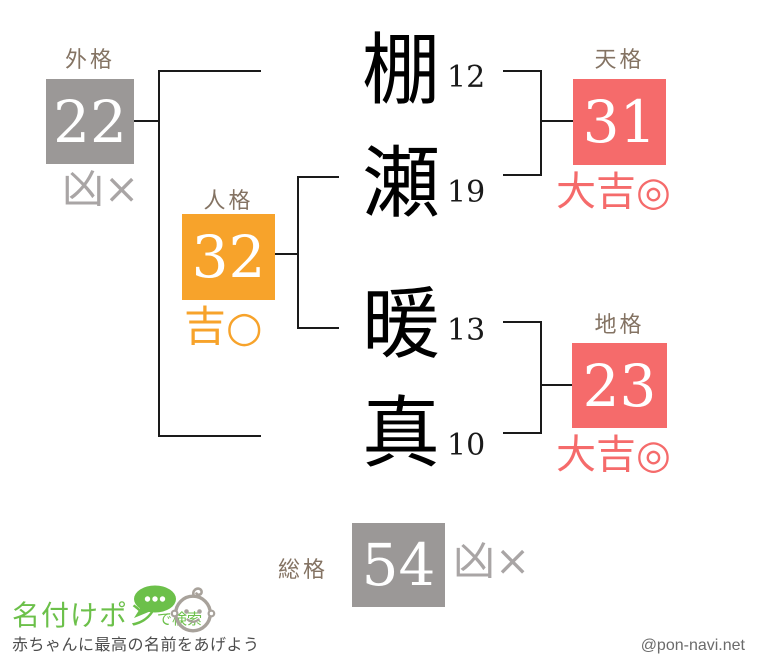  I want to click on gaikaku-bracket-top-line, so click(209, 71).